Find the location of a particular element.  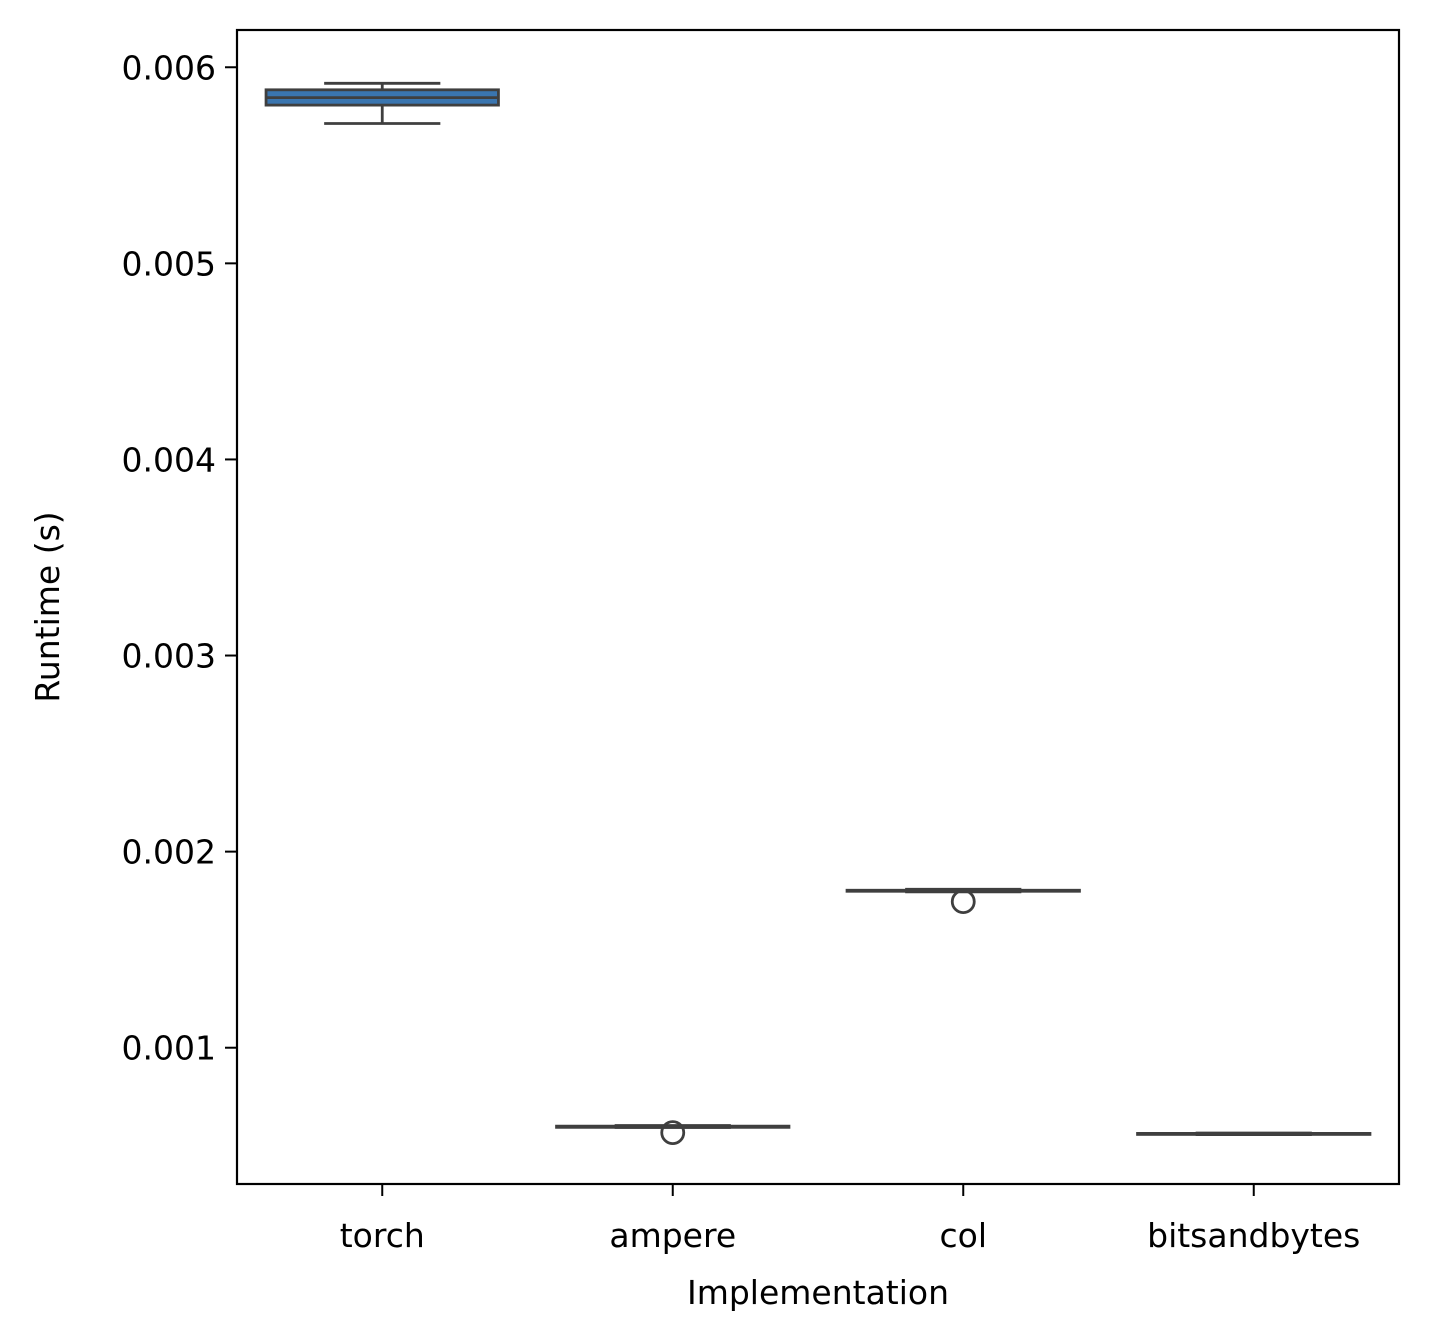

box-group-torch is located at coordinates (382, 103).